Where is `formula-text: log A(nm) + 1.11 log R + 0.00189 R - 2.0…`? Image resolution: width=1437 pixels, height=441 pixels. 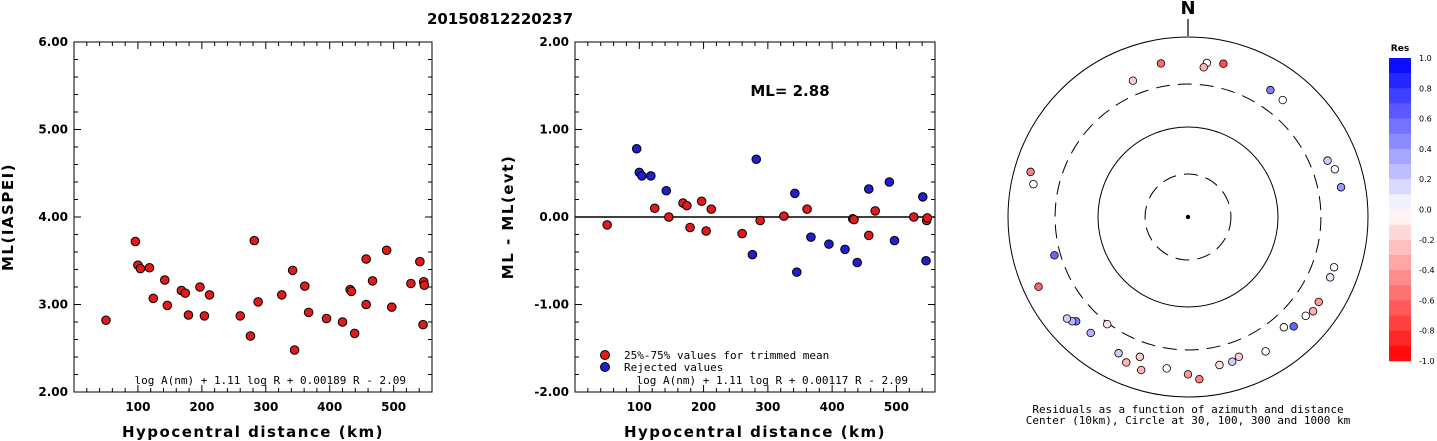 formula-text: log A(nm) + 1.11 log R + 0.00189 R - 2.0… is located at coordinates (270, 380).